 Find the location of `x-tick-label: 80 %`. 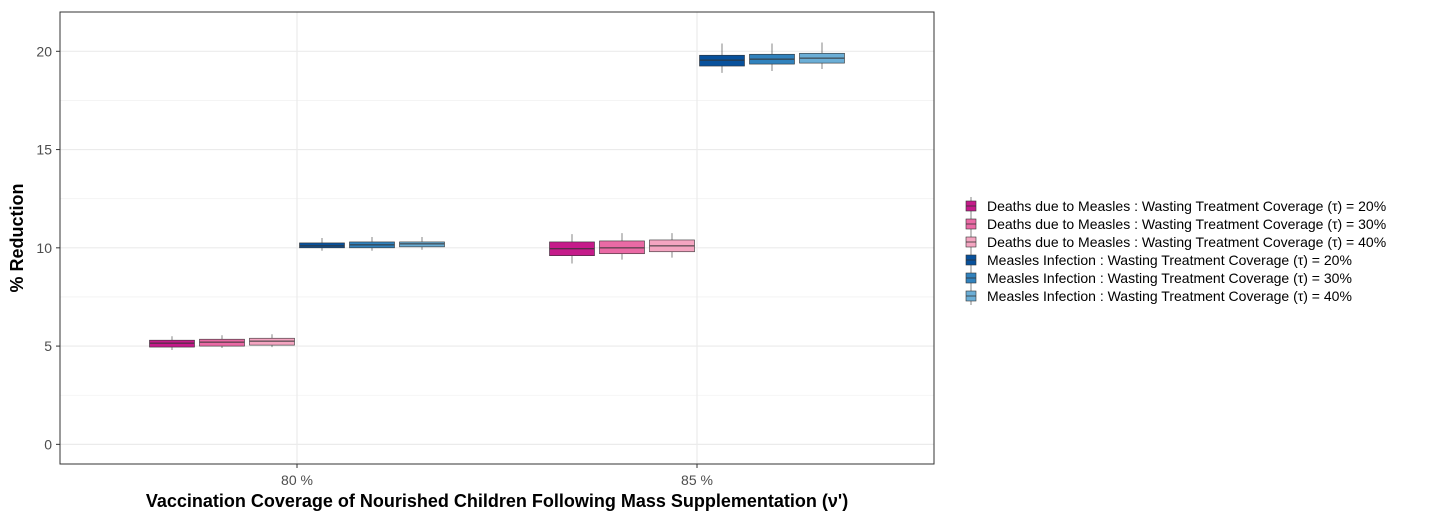

x-tick-label: 80 % is located at coordinates (297, 480).